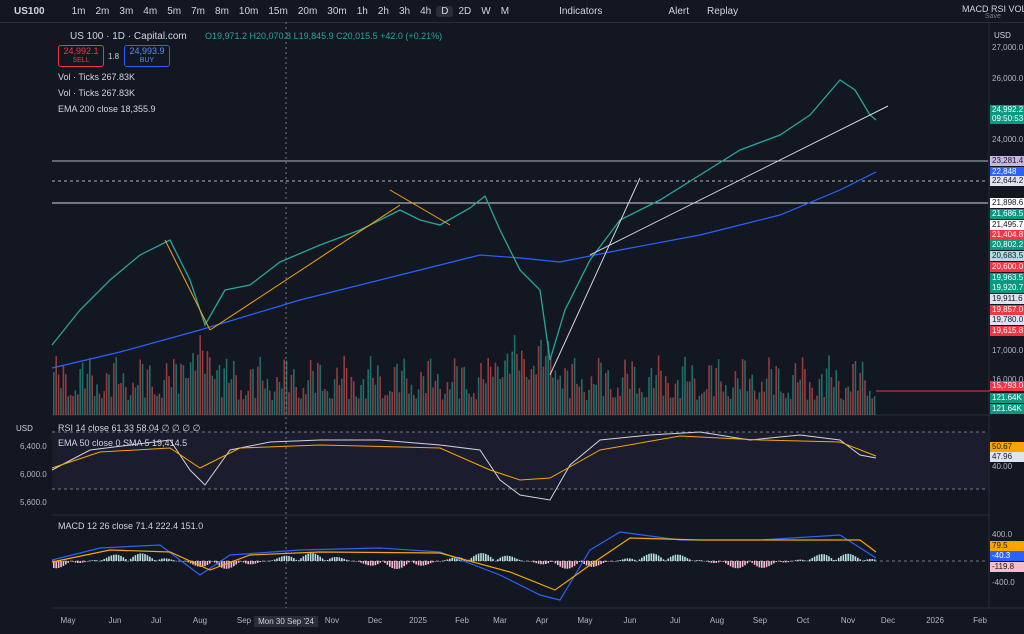  Describe the element at coordinates (1008, 78) in the screenshot. I see `price-label: 26,000.0` at that location.